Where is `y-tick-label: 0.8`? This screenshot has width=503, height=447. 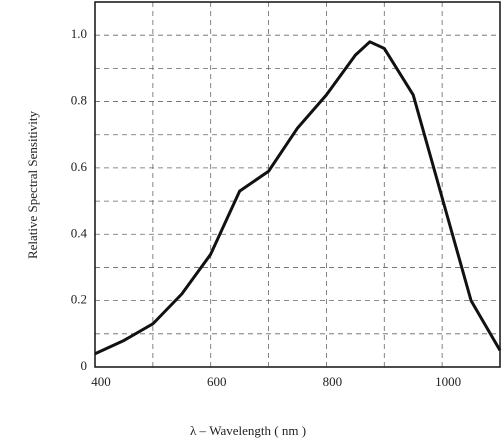 y-tick-label: 0.8 is located at coordinates (79, 100).